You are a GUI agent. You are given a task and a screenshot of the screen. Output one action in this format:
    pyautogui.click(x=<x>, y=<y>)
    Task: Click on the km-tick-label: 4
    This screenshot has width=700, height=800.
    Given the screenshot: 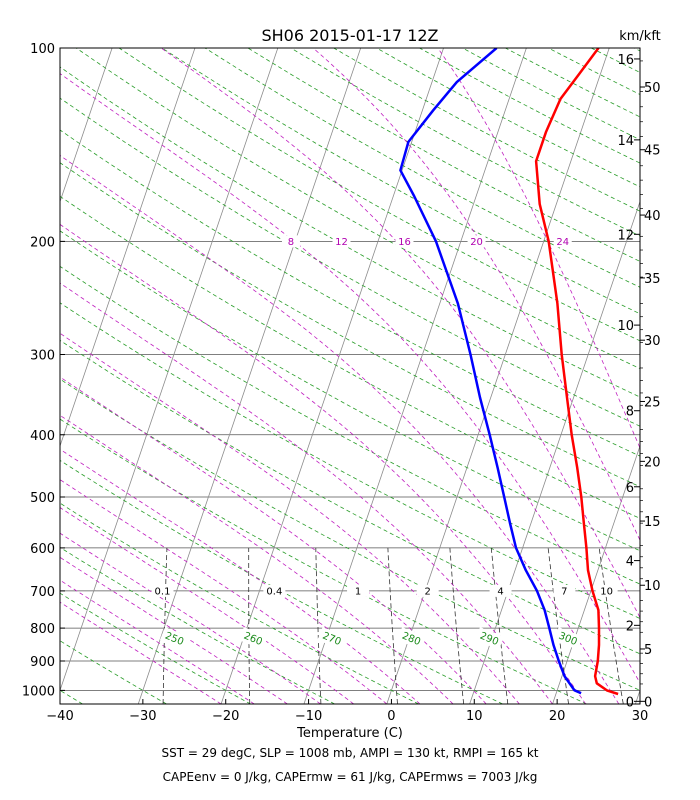 What is the action you would take?
    pyautogui.click(x=630, y=562)
    